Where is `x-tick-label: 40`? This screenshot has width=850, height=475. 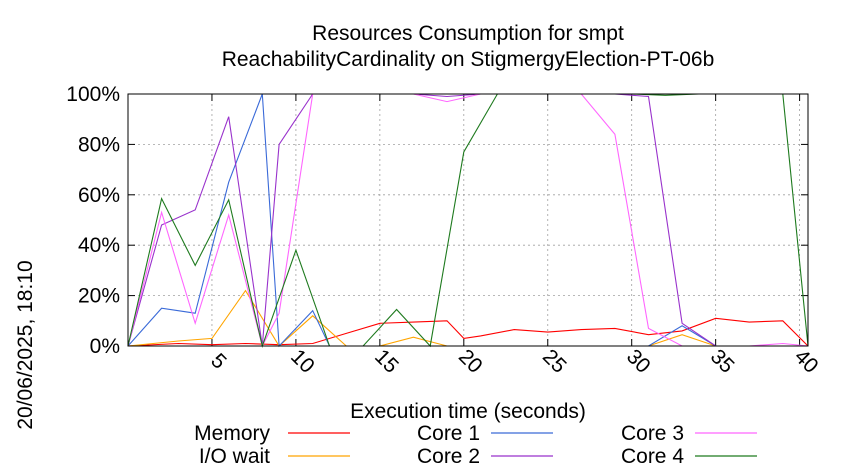 x-tick-label: 40 is located at coordinates (806, 361).